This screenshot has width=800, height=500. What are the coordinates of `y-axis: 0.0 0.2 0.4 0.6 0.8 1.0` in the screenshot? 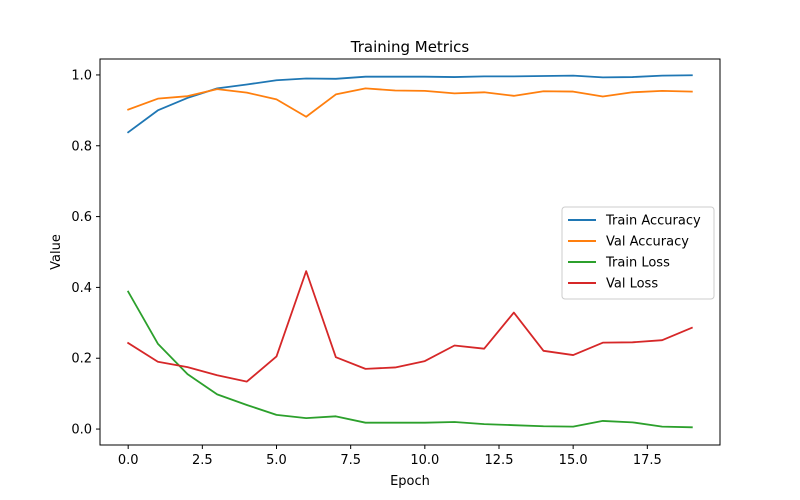 It's located at (85, 253).